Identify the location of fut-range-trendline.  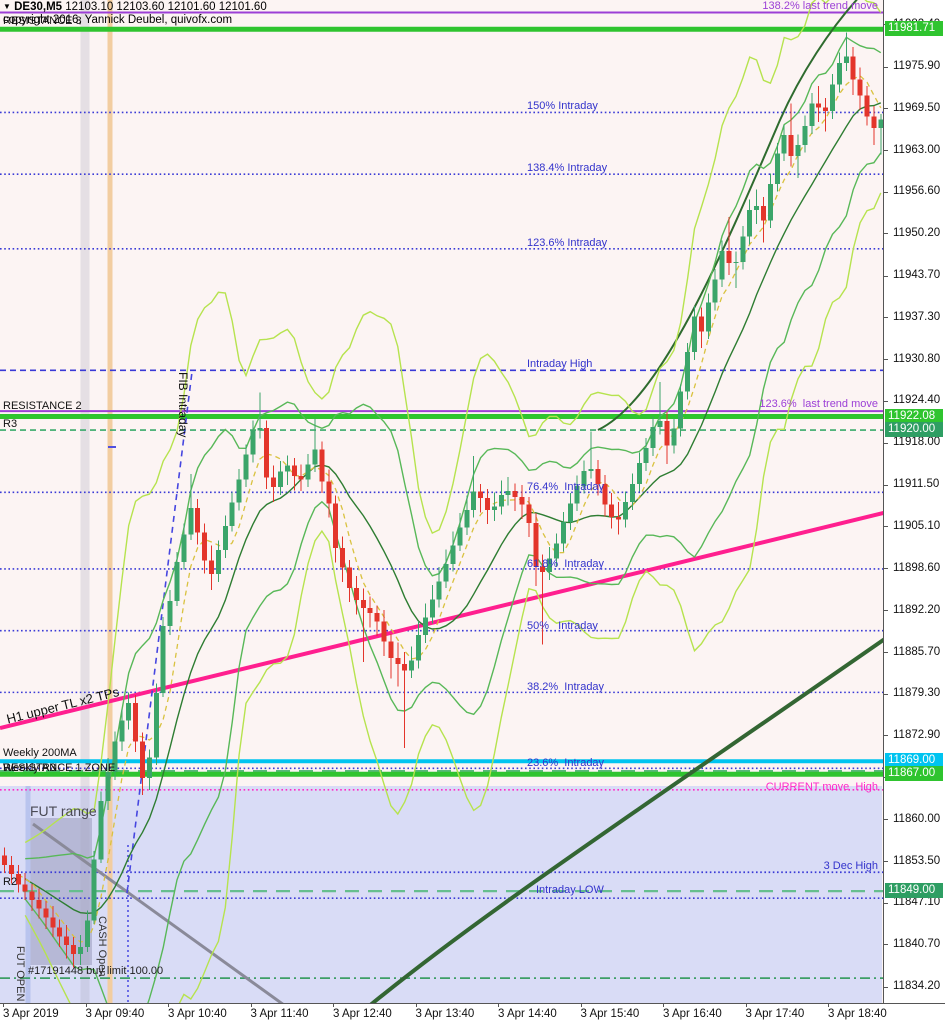
(167, 912).